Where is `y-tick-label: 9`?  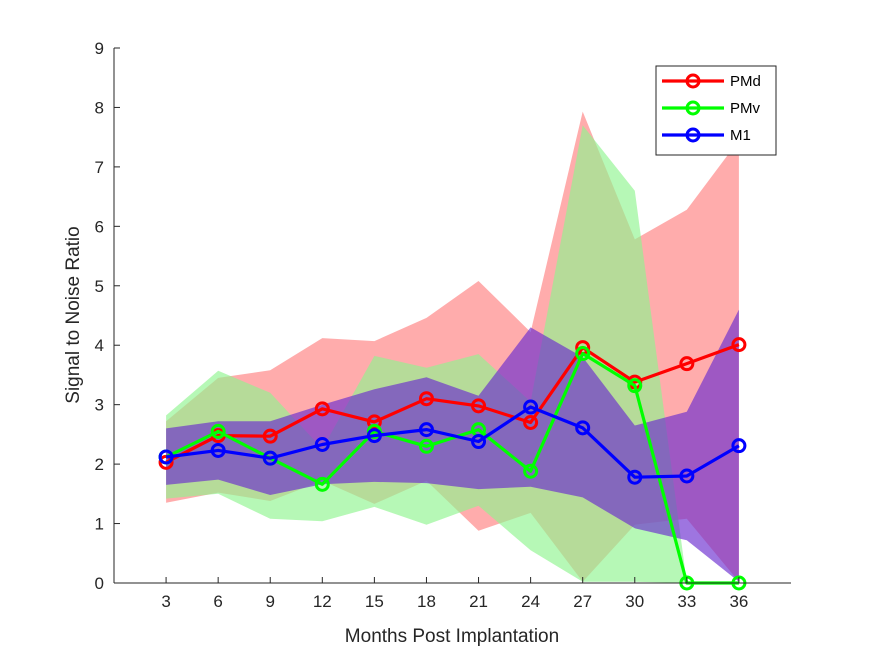
y-tick-label: 9 is located at coordinates (99, 48).